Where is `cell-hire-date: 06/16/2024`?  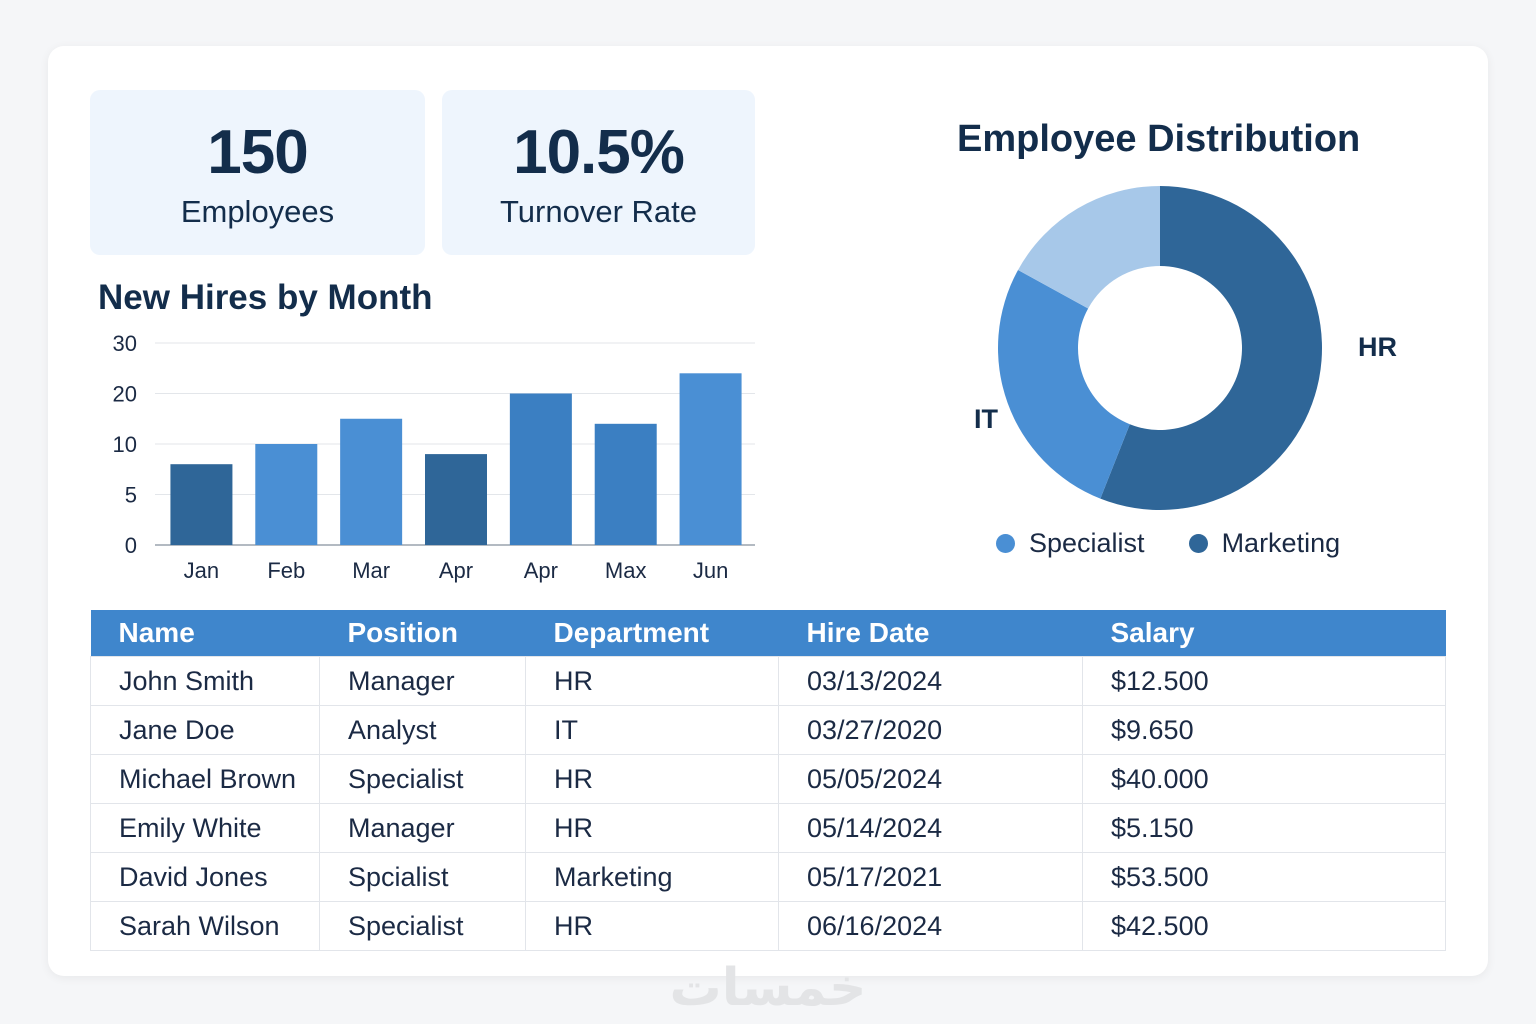 cell-hire-date: 06/16/2024 is located at coordinates (930, 926).